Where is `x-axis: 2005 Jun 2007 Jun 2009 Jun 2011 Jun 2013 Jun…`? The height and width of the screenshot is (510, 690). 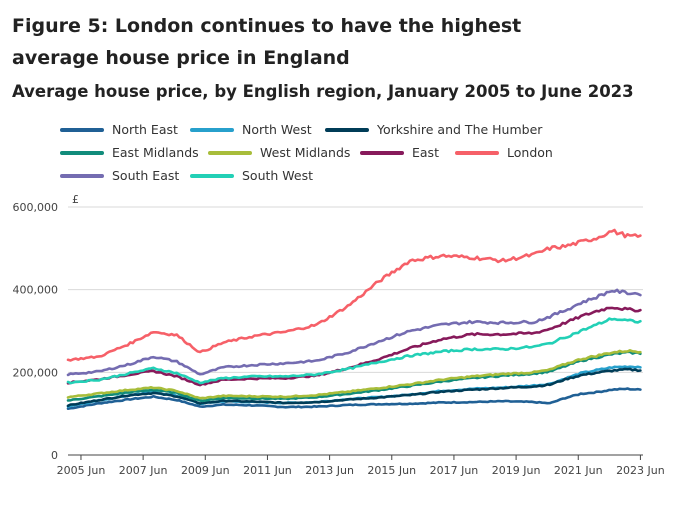
x-axis: 2005 Jun 2007 Jun 2009 Jun 2011 Jun 2013 Jun… is located at coordinates (361, 465).